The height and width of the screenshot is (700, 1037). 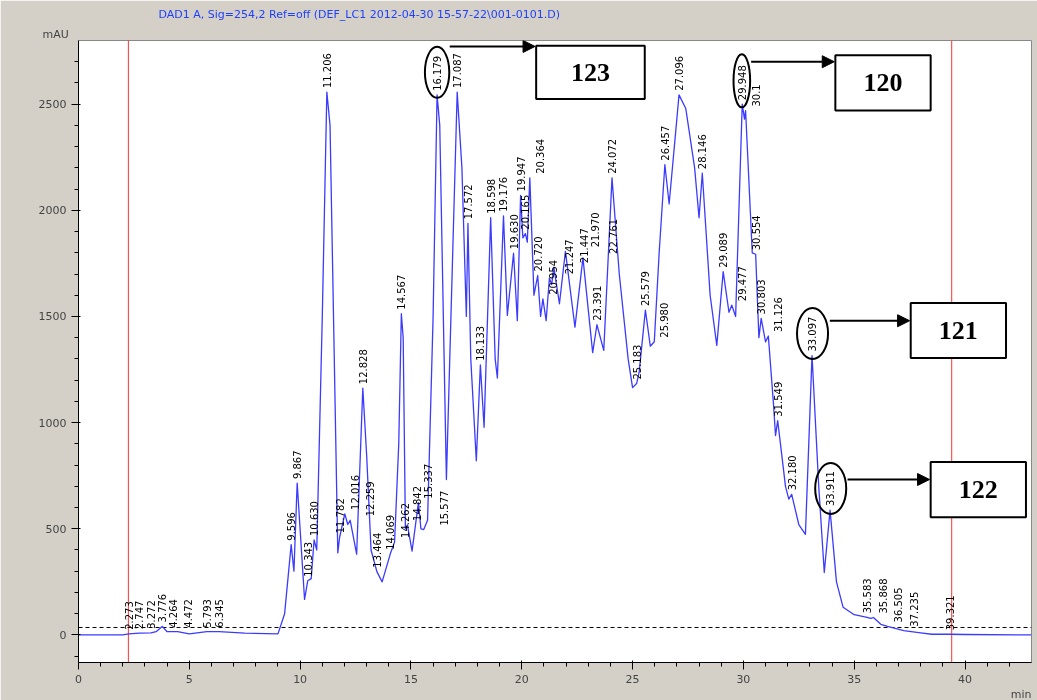 I want to click on annotation: 9.867, so click(x=298, y=465).